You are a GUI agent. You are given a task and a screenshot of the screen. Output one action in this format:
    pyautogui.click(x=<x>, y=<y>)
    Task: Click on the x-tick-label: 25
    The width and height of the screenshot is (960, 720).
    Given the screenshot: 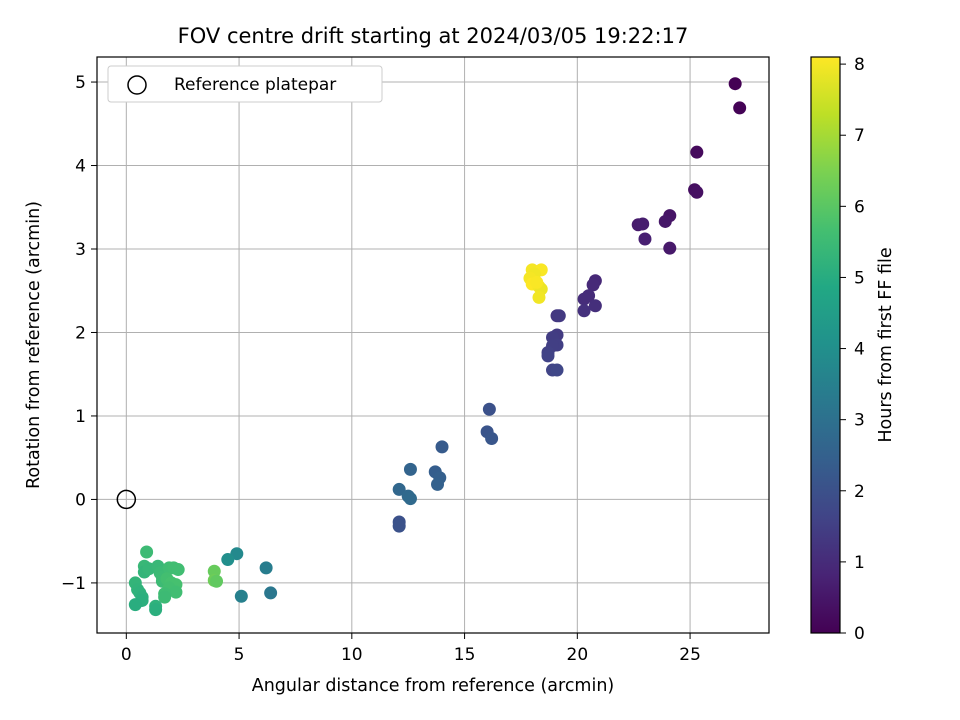 What is the action you would take?
    pyautogui.click(x=690, y=655)
    